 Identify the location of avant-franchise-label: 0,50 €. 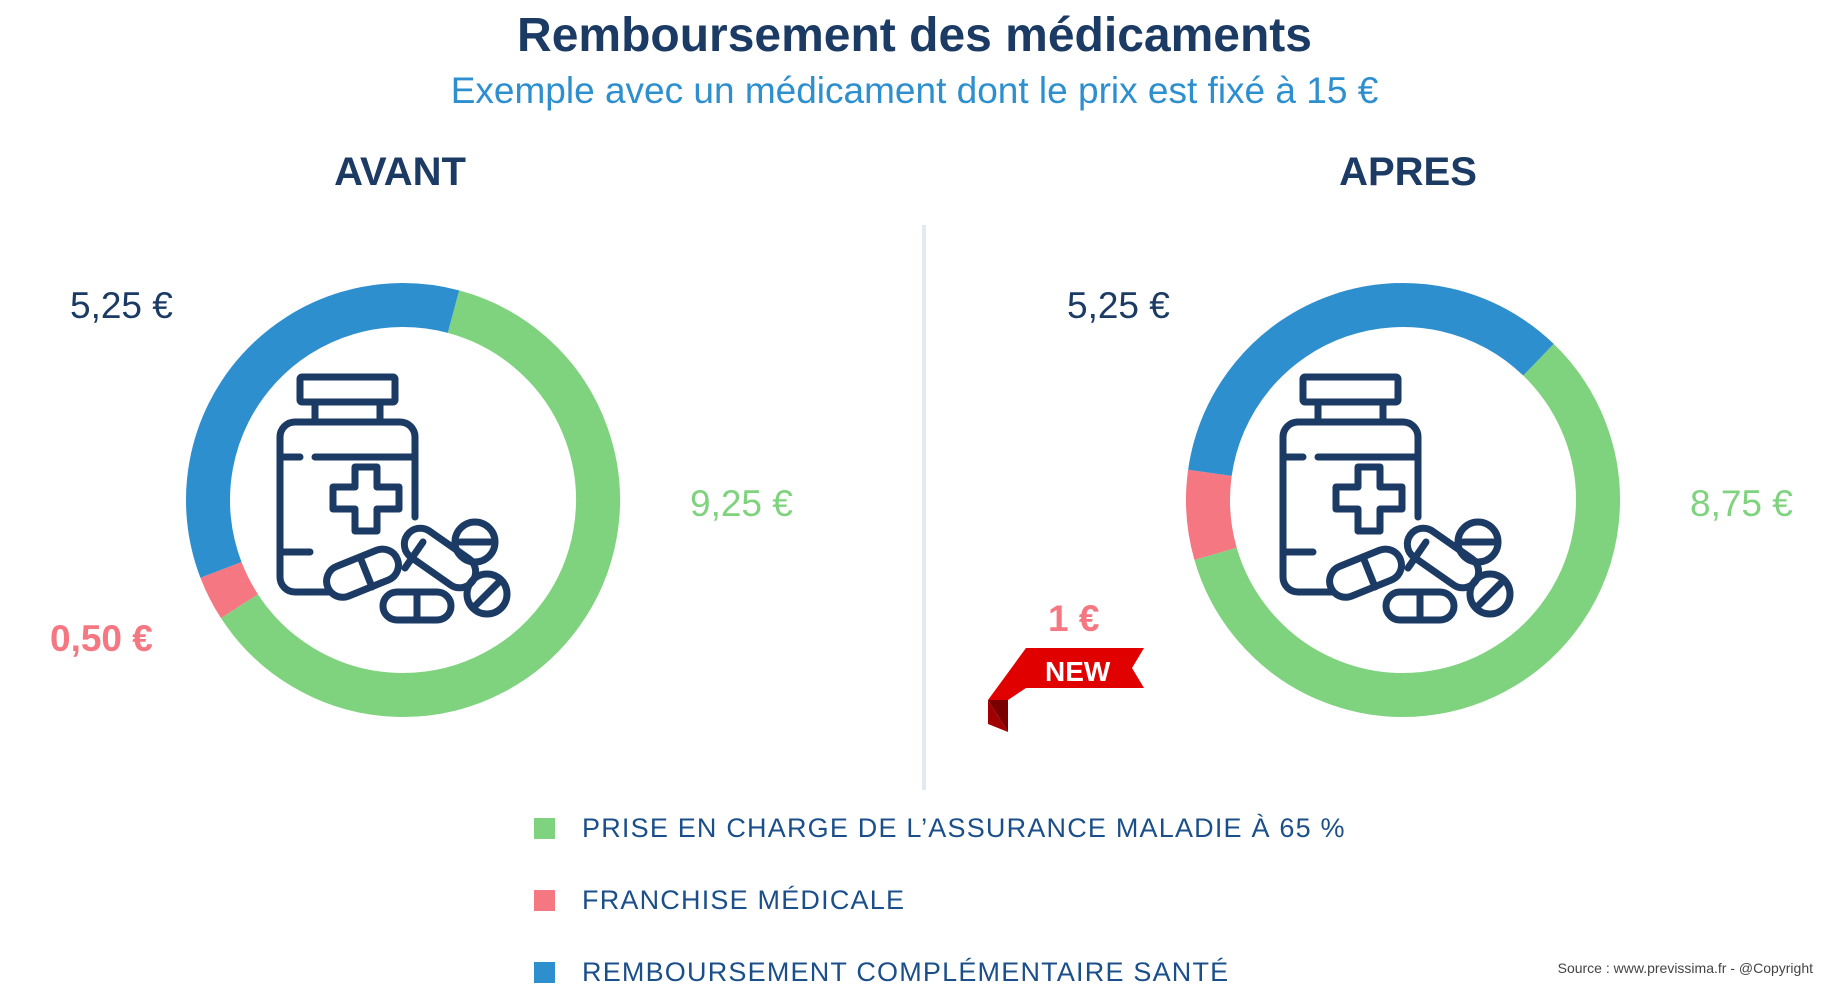
(101, 638).